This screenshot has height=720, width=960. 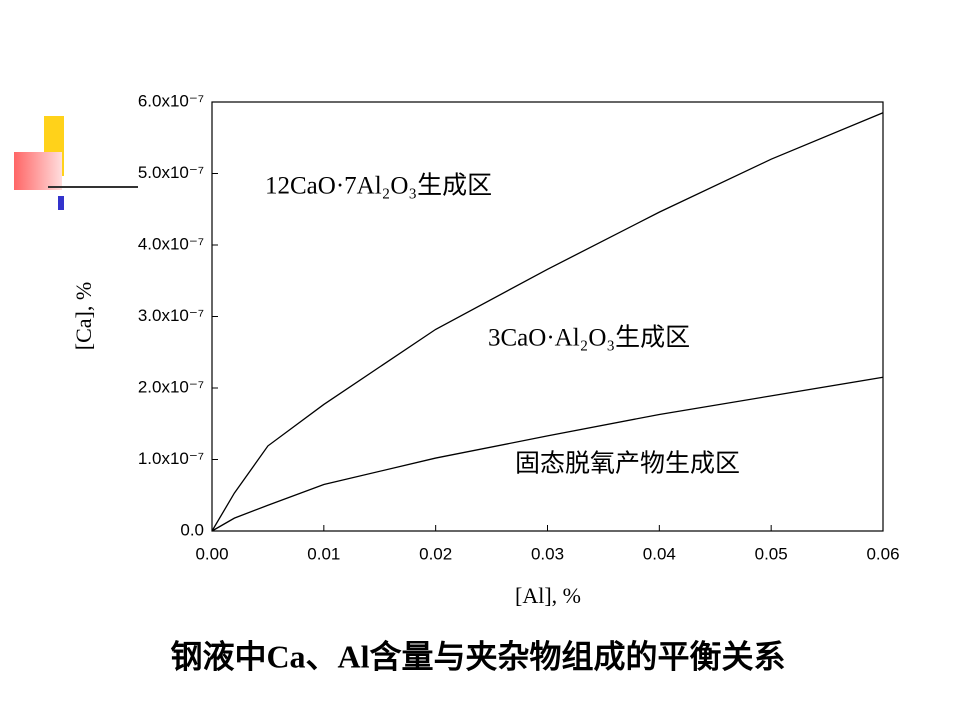 I want to click on annotation: 固态脱氧产物生成区, so click(x=627, y=464).